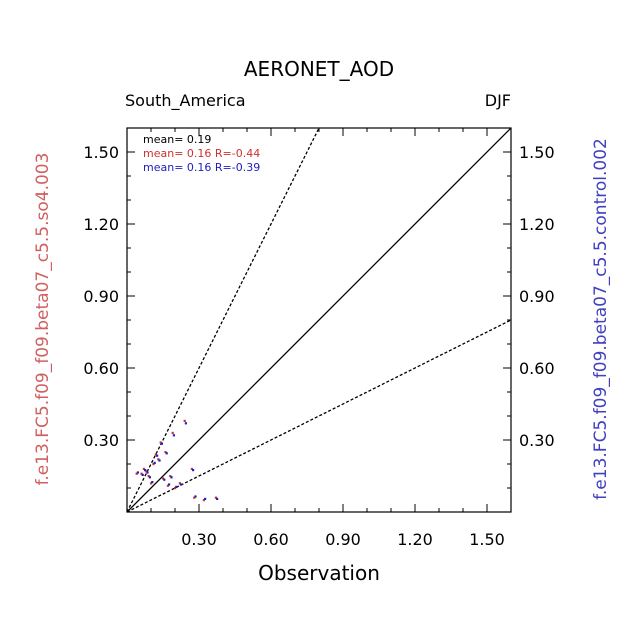 This screenshot has width=638, height=638. I want to click on chart-title: AERONET_AOD, so click(319, 69).